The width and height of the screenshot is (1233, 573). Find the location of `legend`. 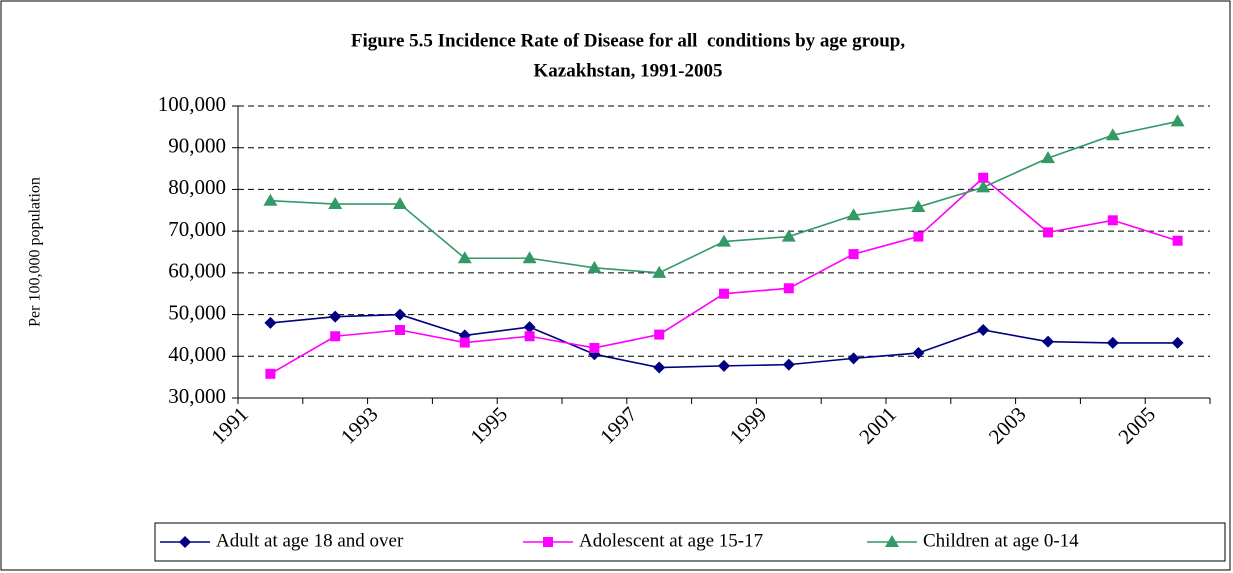

legend is located at coordinates (690, 542).